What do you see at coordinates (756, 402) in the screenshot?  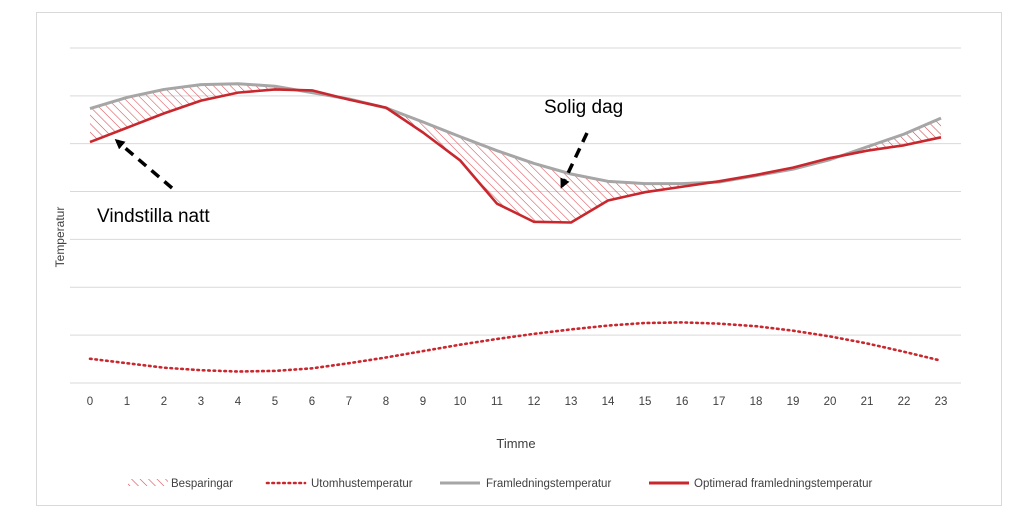 I see `x-tick-label: 18` at bounding box center [756, 402].